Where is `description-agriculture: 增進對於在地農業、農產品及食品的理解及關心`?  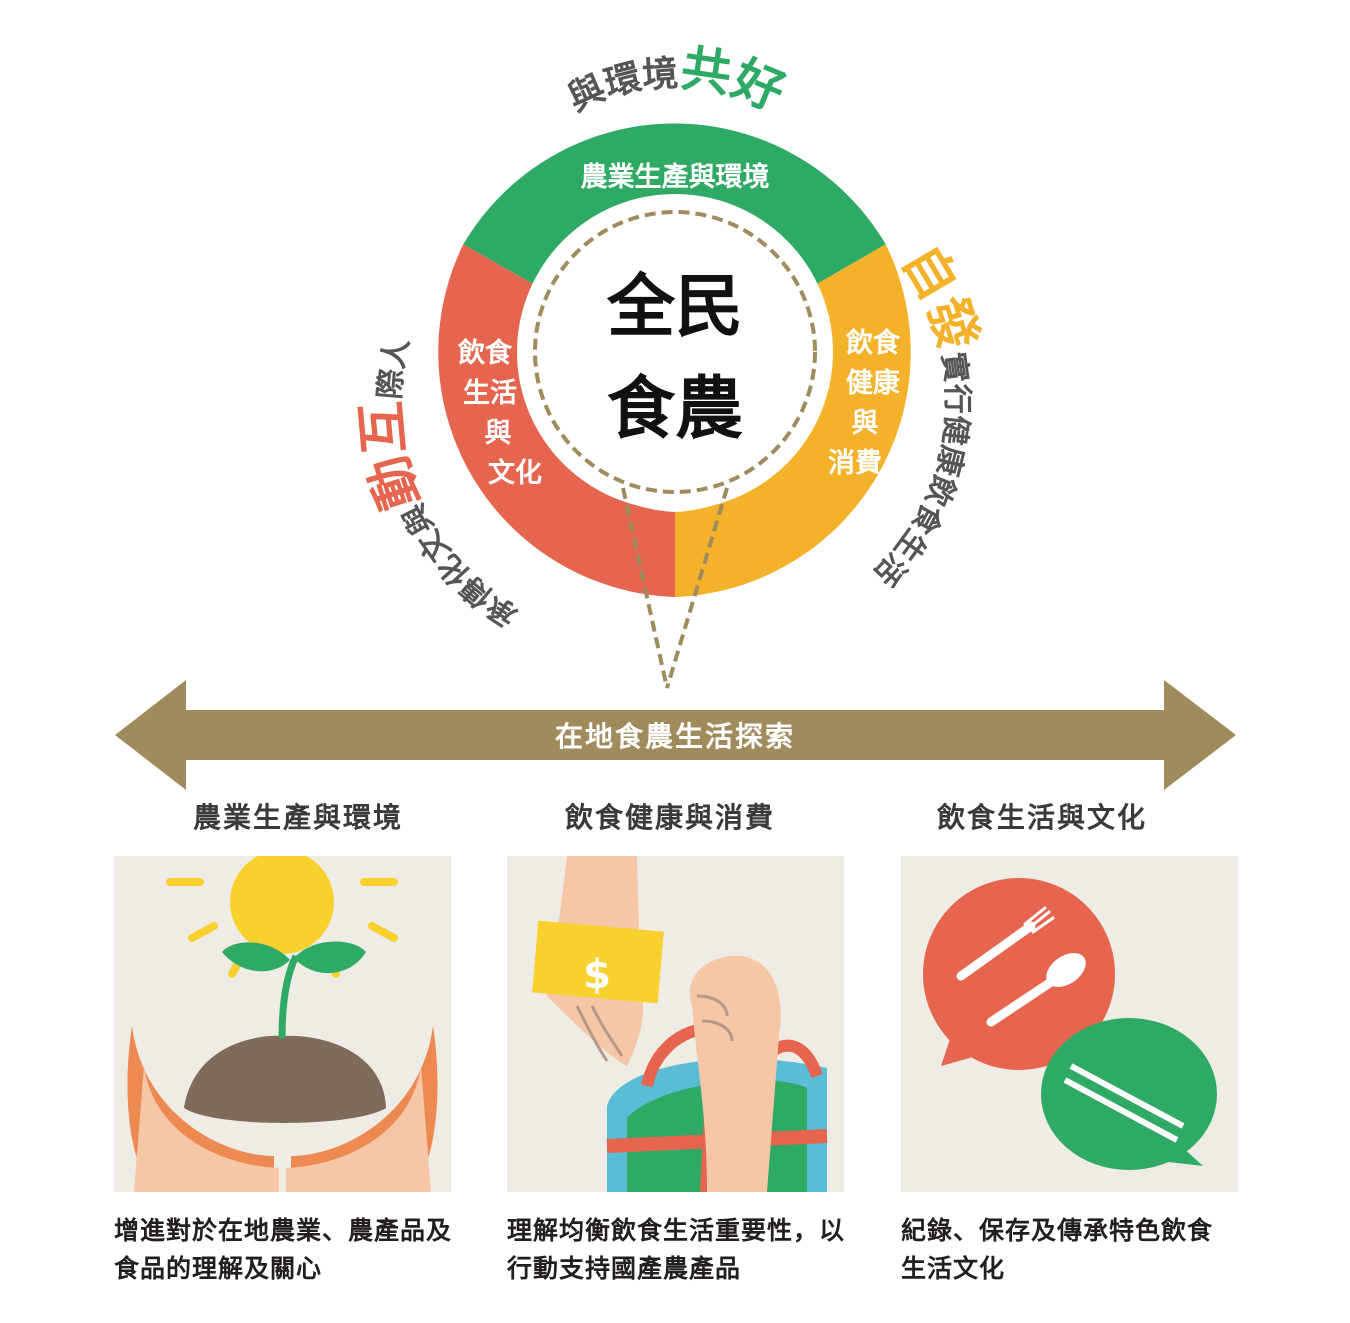 description-agriculture: 增進對於在地農業、農產品及食品的理解及關心 is located at coordinates (283, 1249).